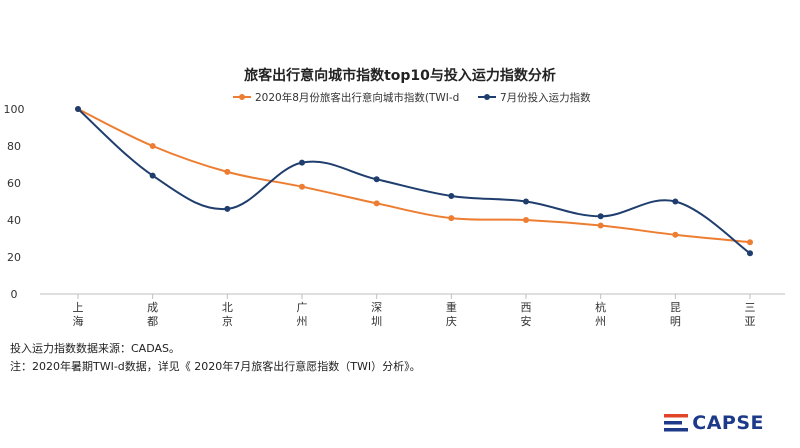 The width and height of the screenshot is (800, 448). What do you see at coordinates (400, 75) in the screenshot?
I see `chart-title: 旅客出行意向城市指数top10与投入运力指数分析` at bounding box center [400, 75].